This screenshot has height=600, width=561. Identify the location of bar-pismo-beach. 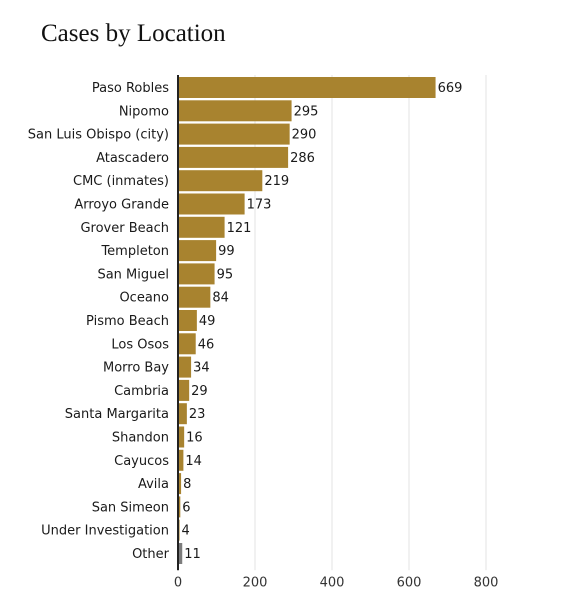
(187, 320).